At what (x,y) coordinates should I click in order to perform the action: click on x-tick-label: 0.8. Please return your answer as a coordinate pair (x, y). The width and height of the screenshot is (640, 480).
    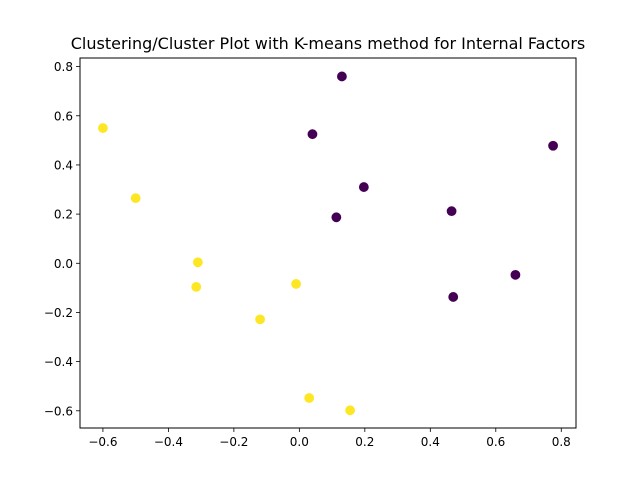
    Looking at the image, I should click on (561, 442).